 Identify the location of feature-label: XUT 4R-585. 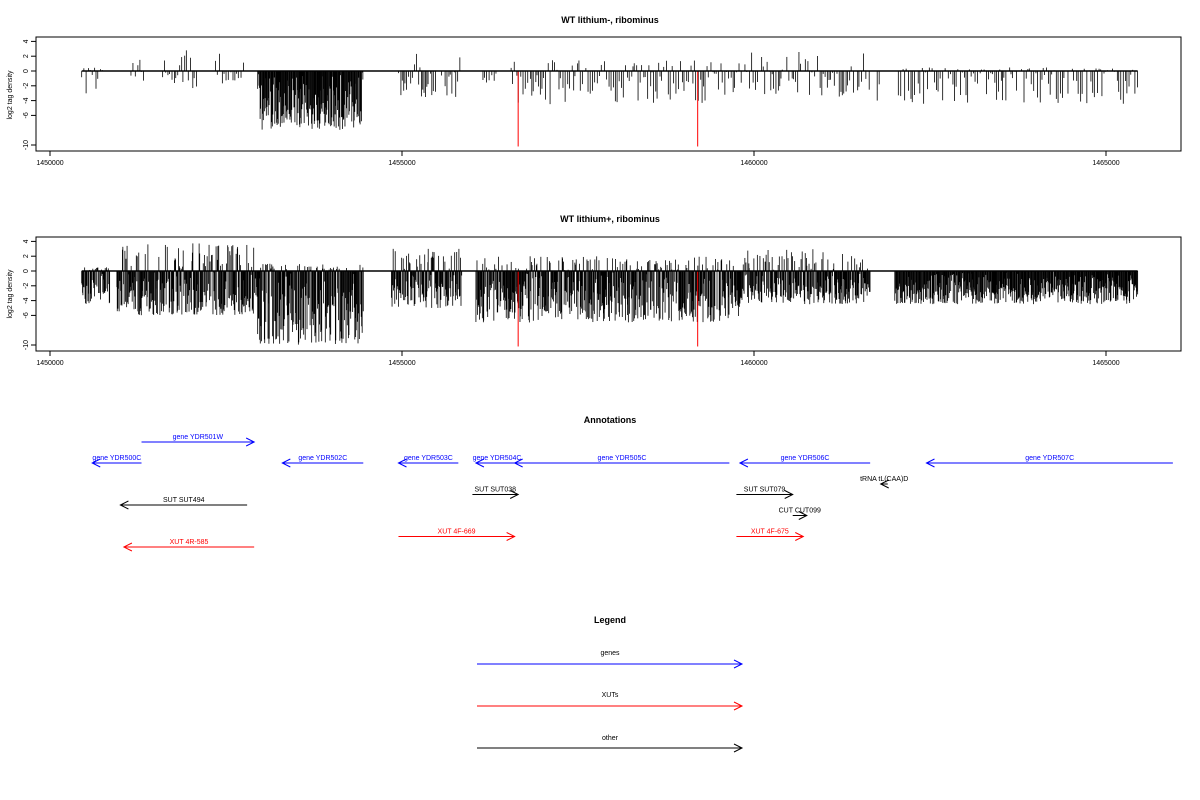
(189, 542).